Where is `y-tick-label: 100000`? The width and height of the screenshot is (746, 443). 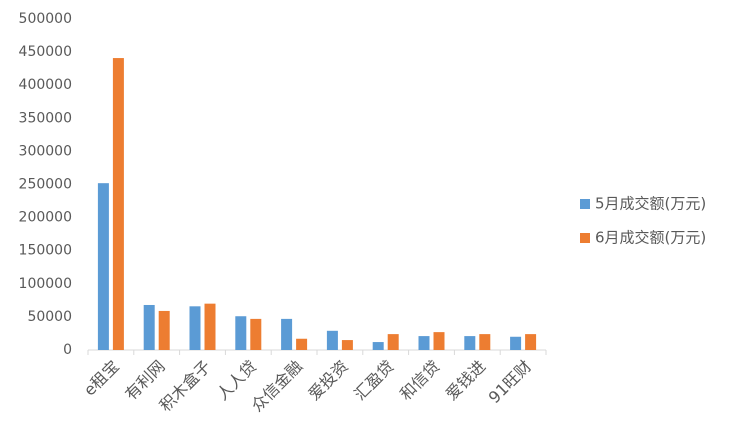
y-tick-label: 100000 is located at coordinates (45, 284).